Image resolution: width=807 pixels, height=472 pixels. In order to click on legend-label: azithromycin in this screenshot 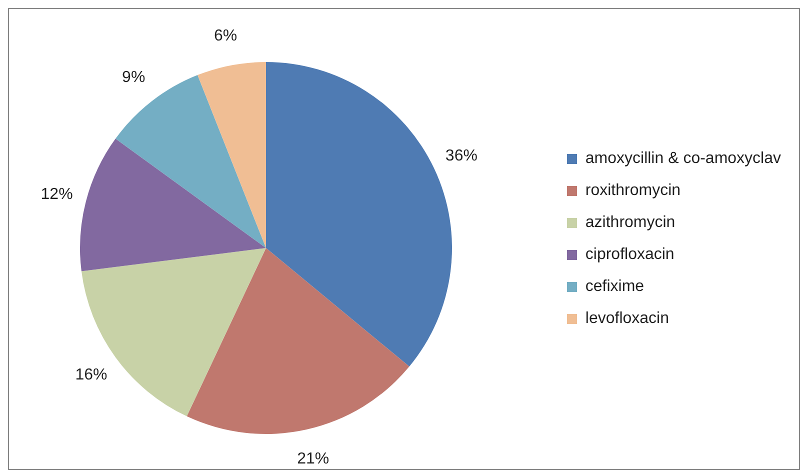, I will do `click(630, 223)`.